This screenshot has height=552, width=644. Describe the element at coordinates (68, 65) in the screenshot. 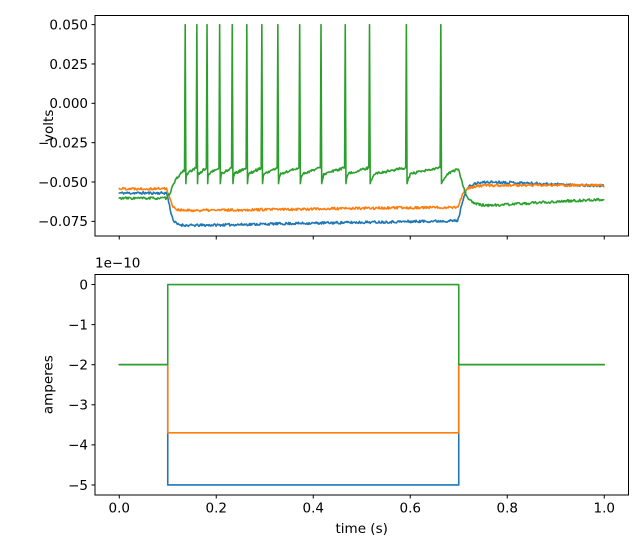

I see `y-tick-label: 0.025` at that location.